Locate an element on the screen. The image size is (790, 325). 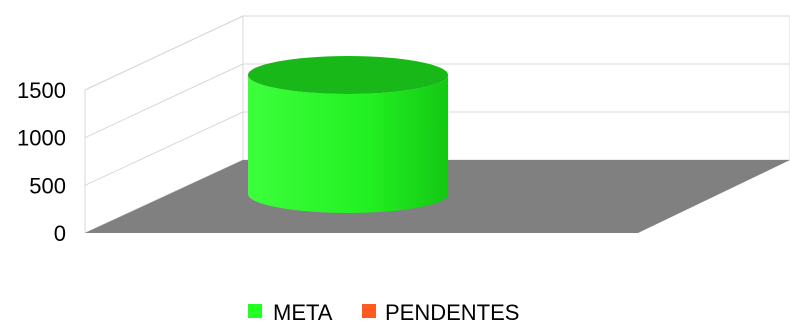
y-tick-label: 1500 is located at coordinates (41, 90).